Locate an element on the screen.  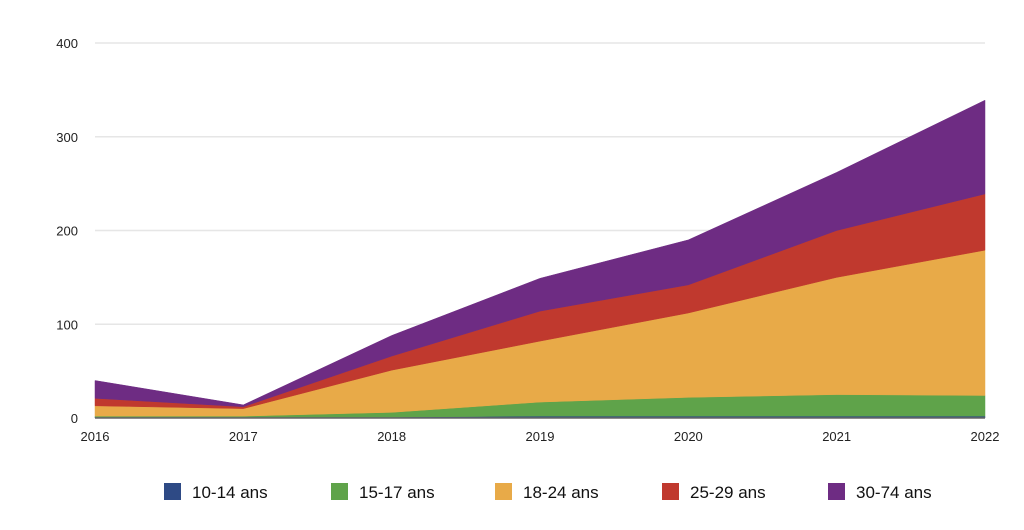
x-tick-label: 2016 is located at coordinates (95, 436).